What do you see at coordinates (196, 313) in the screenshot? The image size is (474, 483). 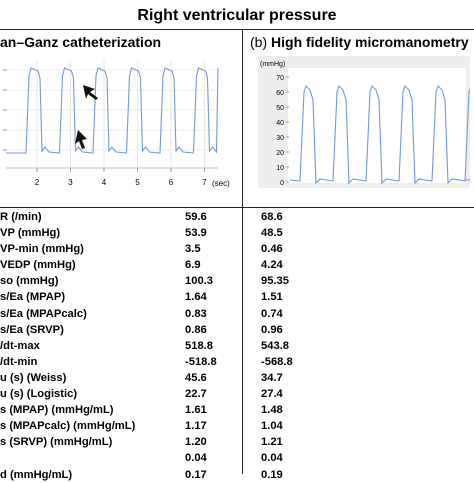 I see `value-panel-a: 0.83` at bounding box center [196, 313].